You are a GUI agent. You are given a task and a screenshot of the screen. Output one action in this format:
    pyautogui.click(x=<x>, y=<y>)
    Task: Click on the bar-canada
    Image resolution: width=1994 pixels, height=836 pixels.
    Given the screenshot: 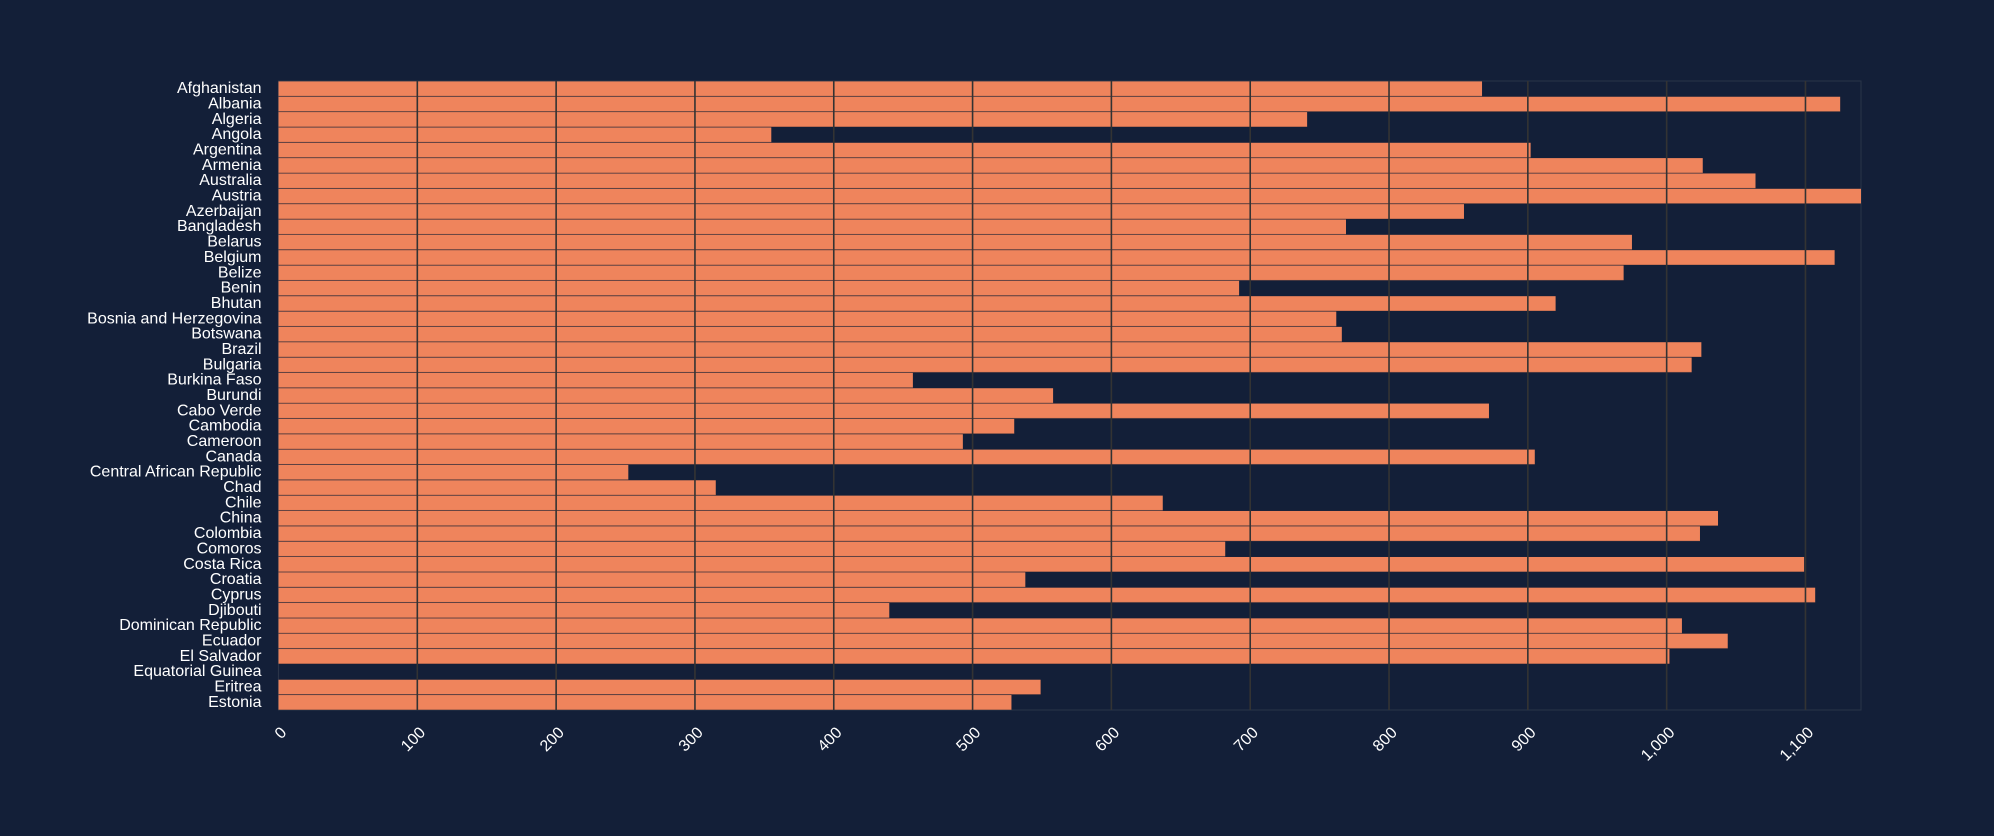 What is the action you would take?
    pyautogui.click(x=906, y=457)
    